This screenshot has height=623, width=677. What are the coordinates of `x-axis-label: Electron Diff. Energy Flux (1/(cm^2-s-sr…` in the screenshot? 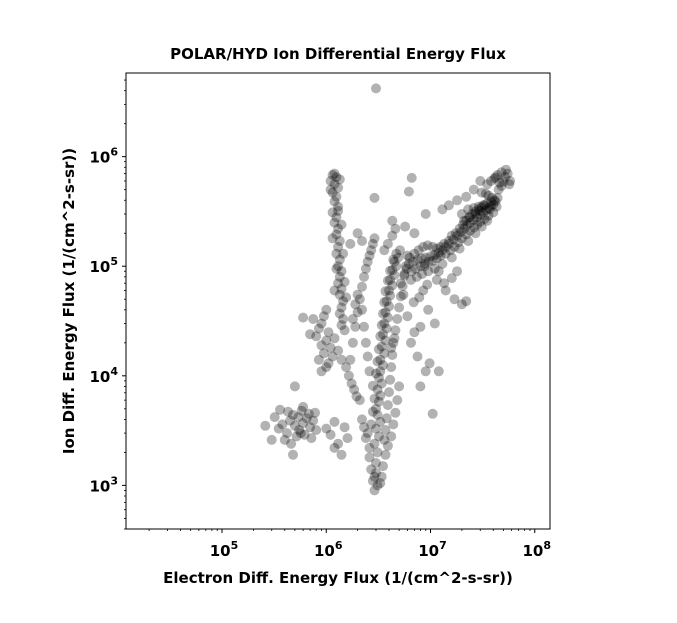 It's located at (338, 578).